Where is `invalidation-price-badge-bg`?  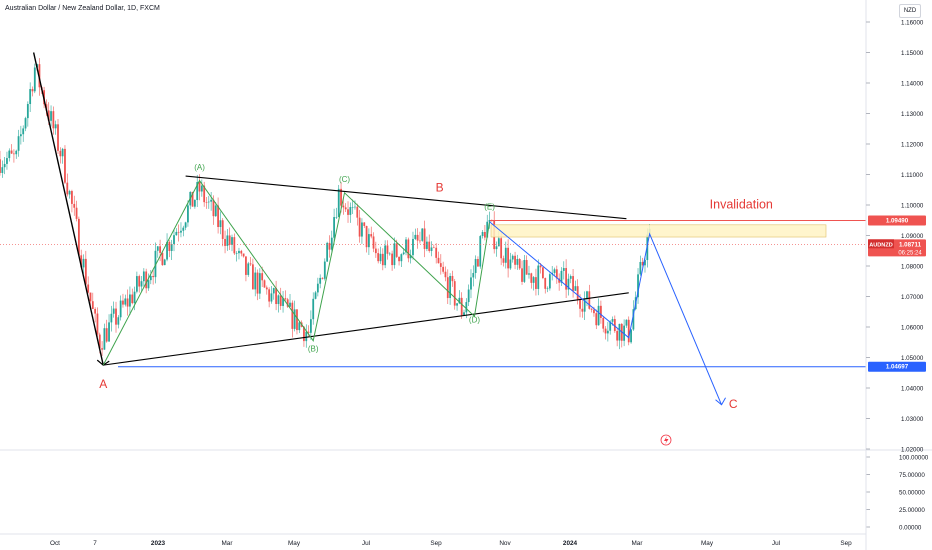 invalidation-price-badge-bg is located at coordinates (897, 220).